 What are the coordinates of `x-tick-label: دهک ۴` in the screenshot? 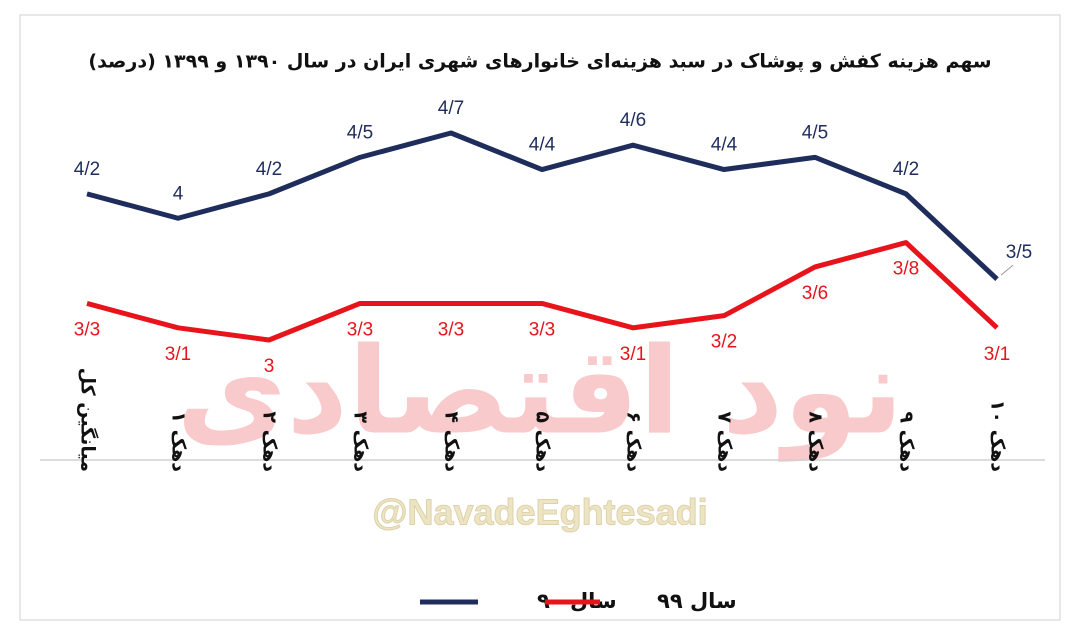 It's located at (452, 441).